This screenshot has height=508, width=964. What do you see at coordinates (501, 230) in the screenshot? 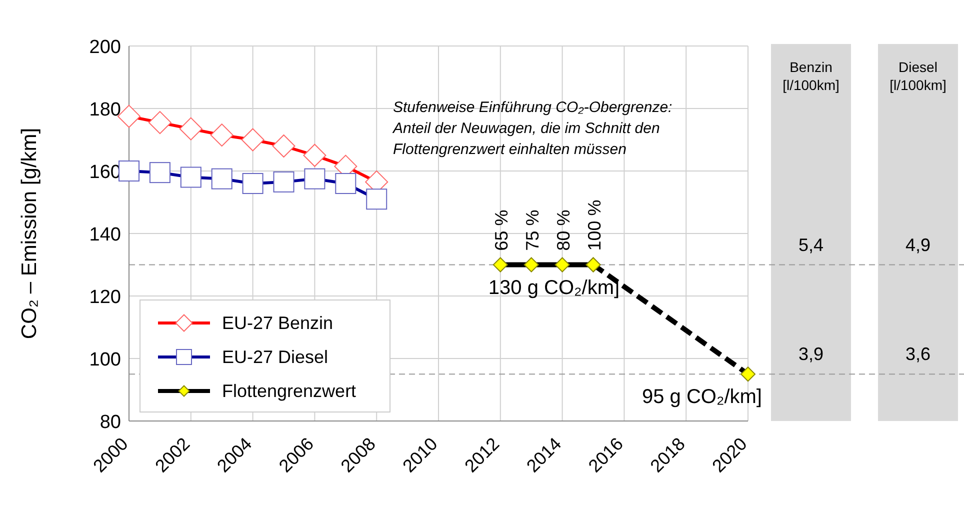
I see `annotation: 65 %` at bounding box center [501, 230].